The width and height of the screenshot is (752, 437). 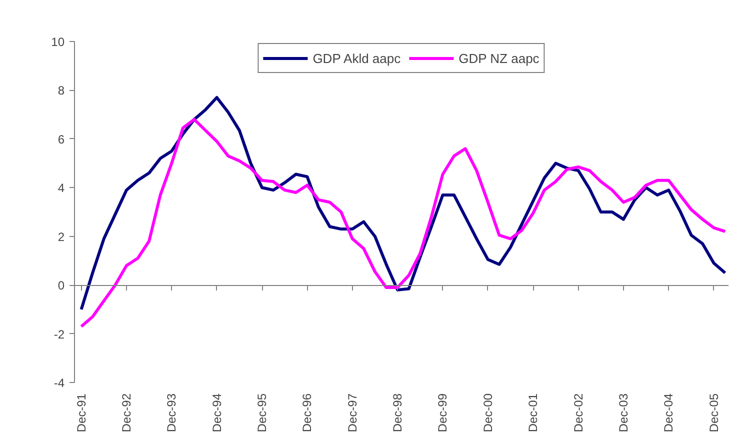 What do you see at coordinates (397, 412) in the screenshot?
I see `x-tick-label: Dec-98` at bounding box center [397, 412].